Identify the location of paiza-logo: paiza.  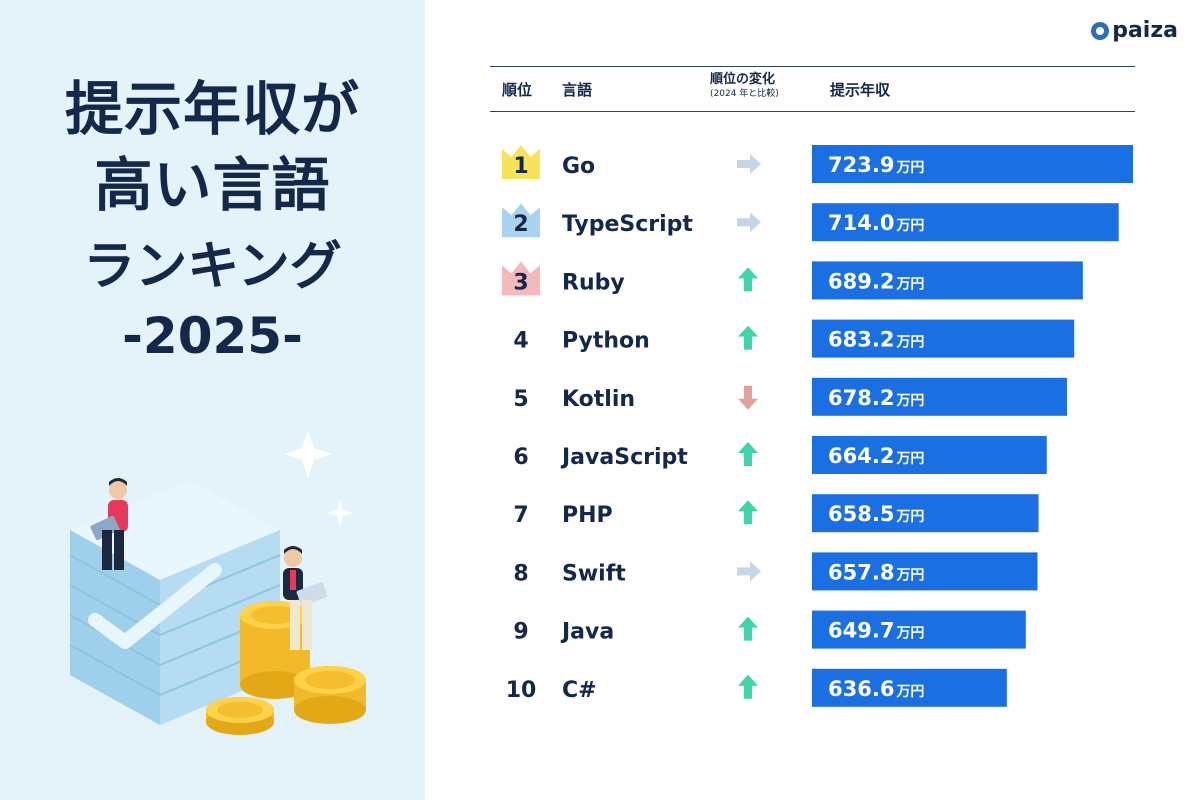
(1134, 30).